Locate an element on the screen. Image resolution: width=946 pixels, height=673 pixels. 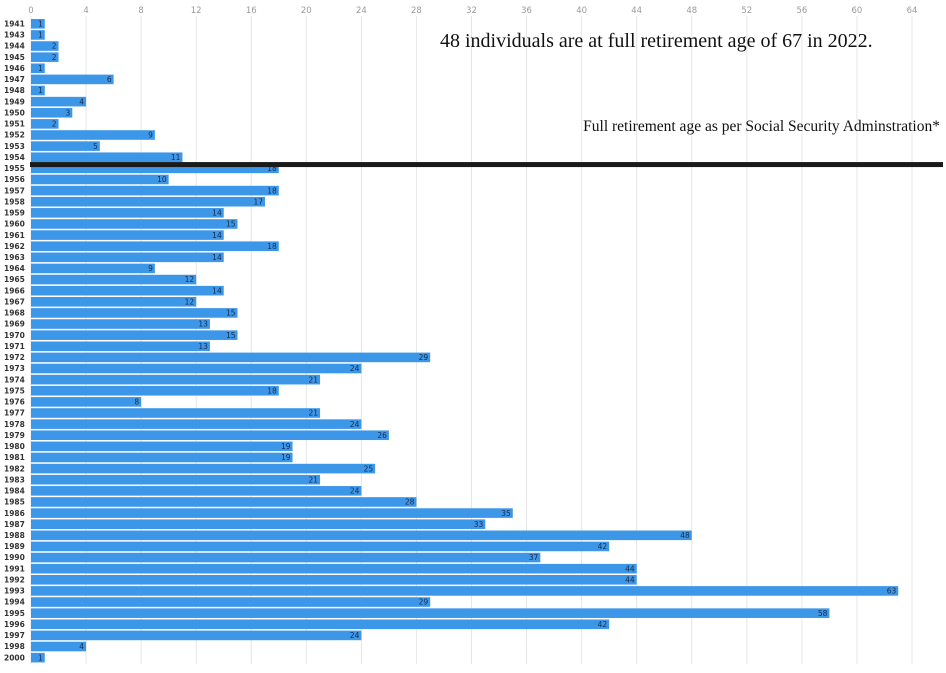
value-label: 5 is located at coordinates (95, 146).